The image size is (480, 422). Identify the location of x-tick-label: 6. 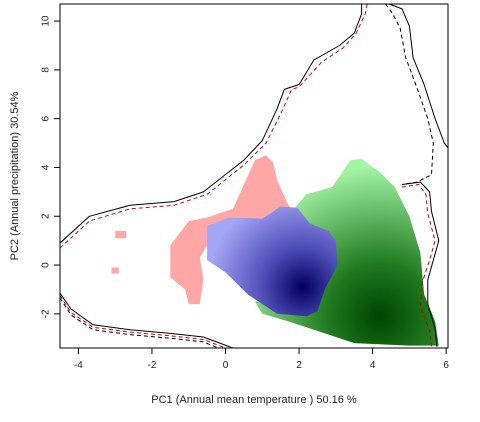
(446, 365).